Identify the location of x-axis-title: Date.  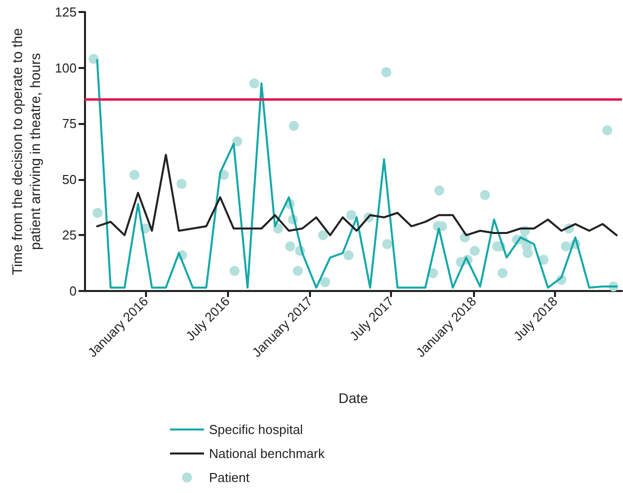
(353, 398).